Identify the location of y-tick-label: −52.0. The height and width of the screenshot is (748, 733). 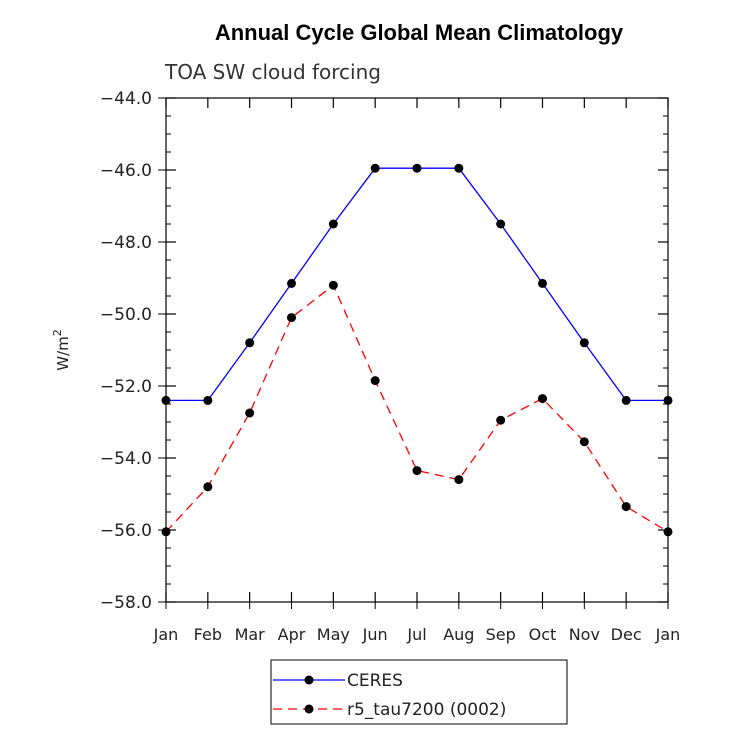
(126, 387).